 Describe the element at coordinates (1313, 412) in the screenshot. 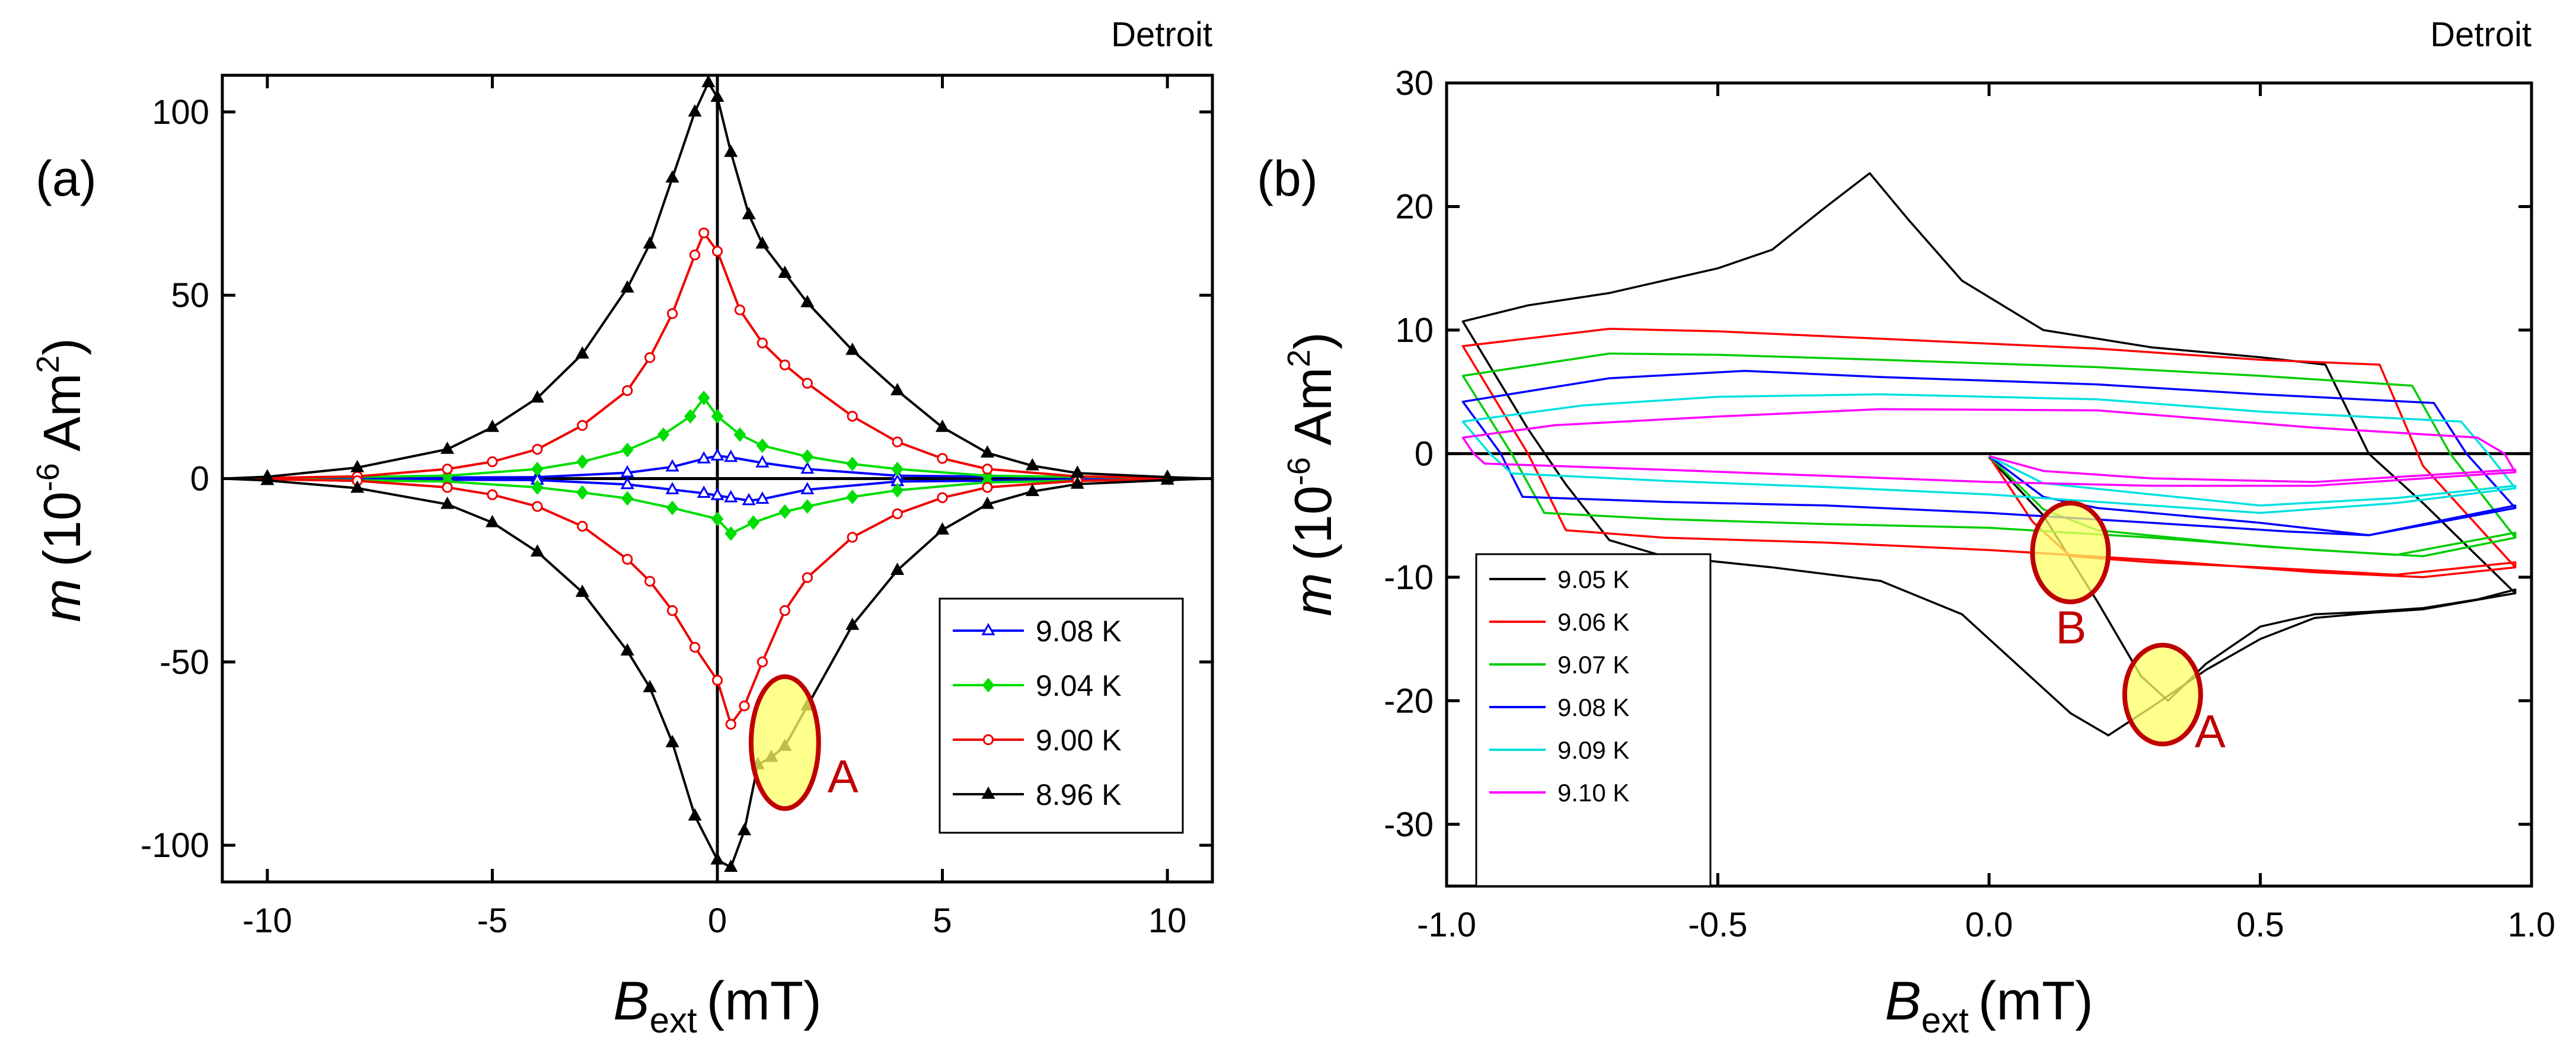

I see `y-axis-unit-mid: Am` at that location.